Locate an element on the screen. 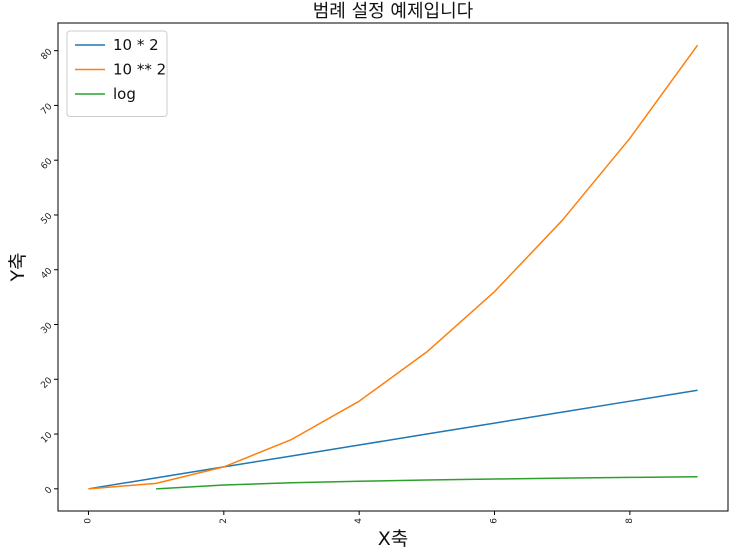  legend-box is located at coordinates (117, 73).